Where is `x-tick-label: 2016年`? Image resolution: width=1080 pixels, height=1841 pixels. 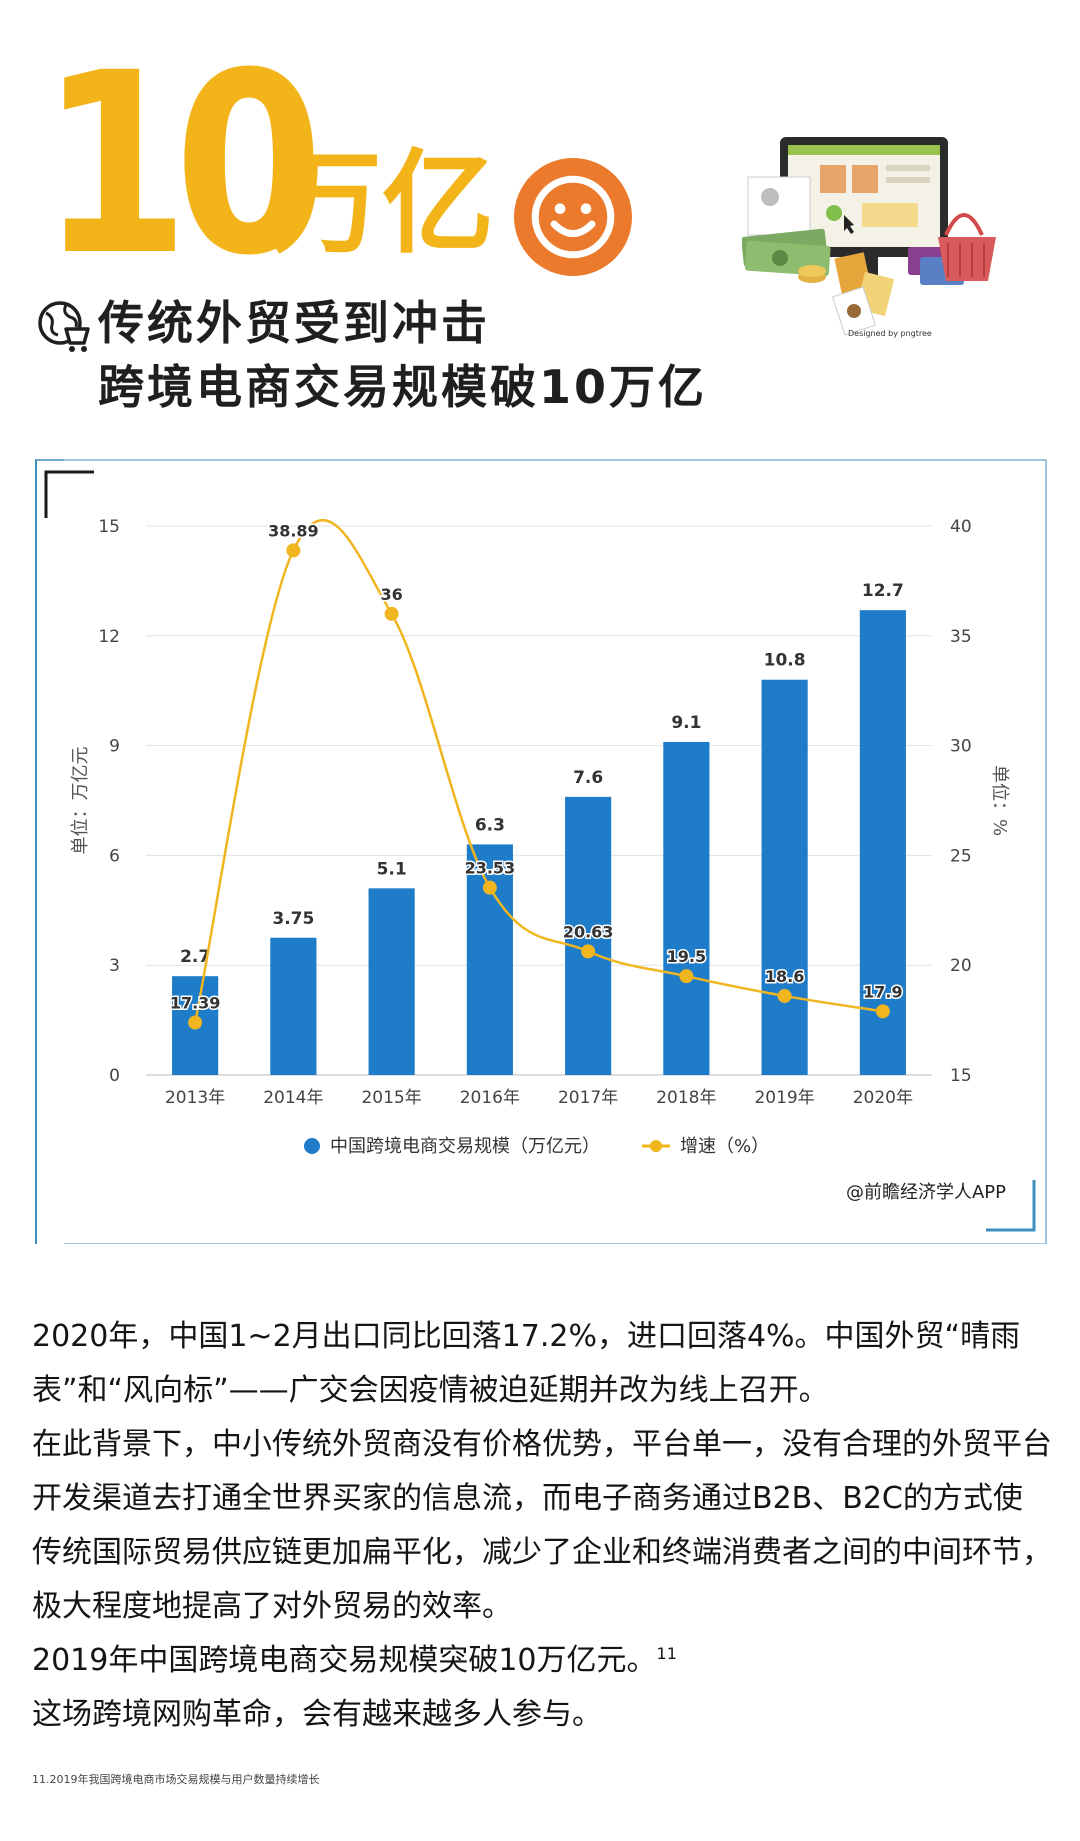 x-tick-label: 2016年 is located at coordinates (490, 1098).